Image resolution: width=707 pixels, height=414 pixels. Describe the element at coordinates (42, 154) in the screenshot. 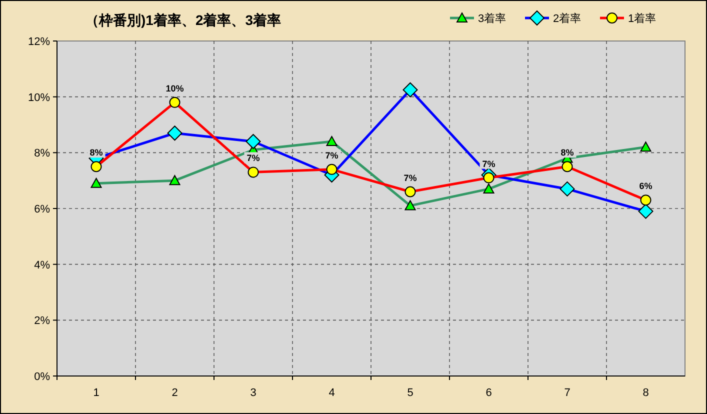

I see `y-tick-label: 8%` at that location.